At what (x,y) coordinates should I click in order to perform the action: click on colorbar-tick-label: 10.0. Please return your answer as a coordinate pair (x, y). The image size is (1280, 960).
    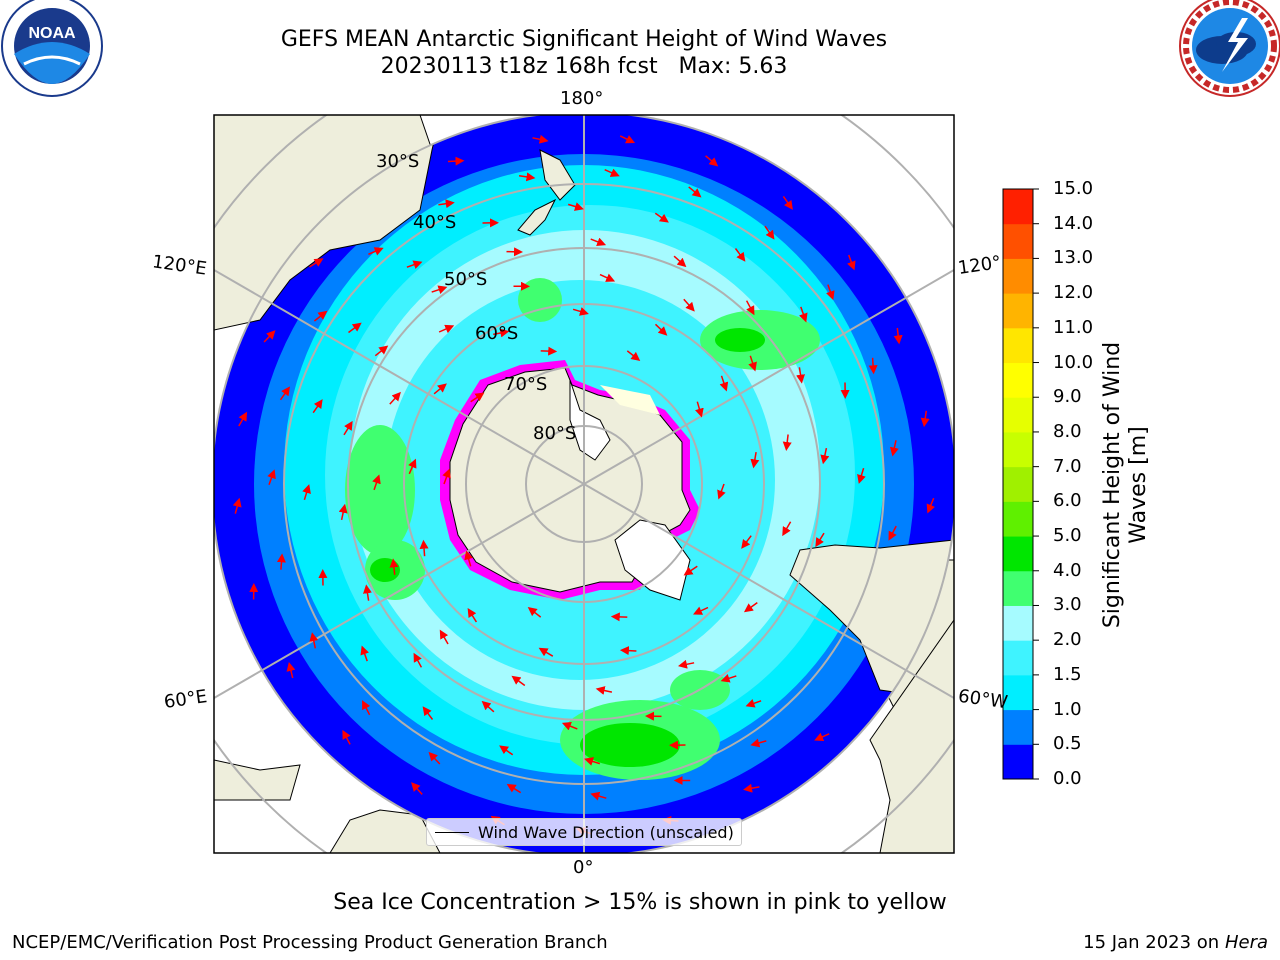
    Looking at the image, I should click on (1073, 362).